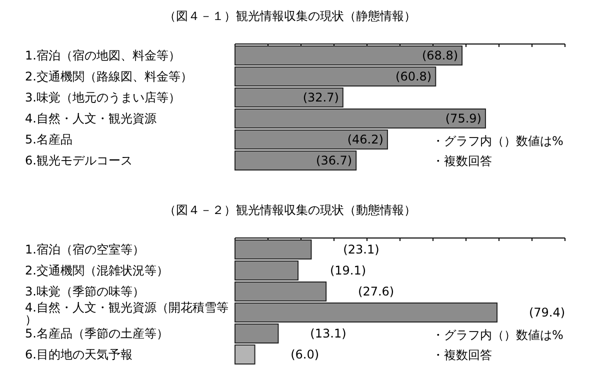 The height and width of the screenshot is (388, 600). What do you see at coordinates (414, 77) in the screenshot?
I see `data-label: (60.8)` at bounding box center [414, 77].